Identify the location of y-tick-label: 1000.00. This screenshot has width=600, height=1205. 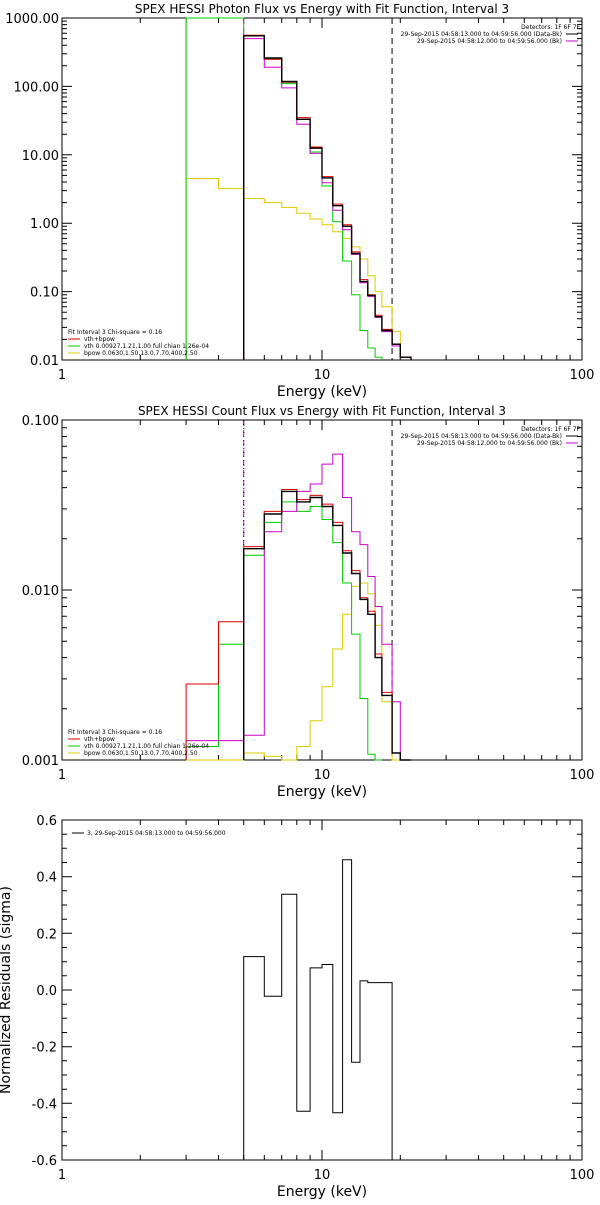
(32, 19).